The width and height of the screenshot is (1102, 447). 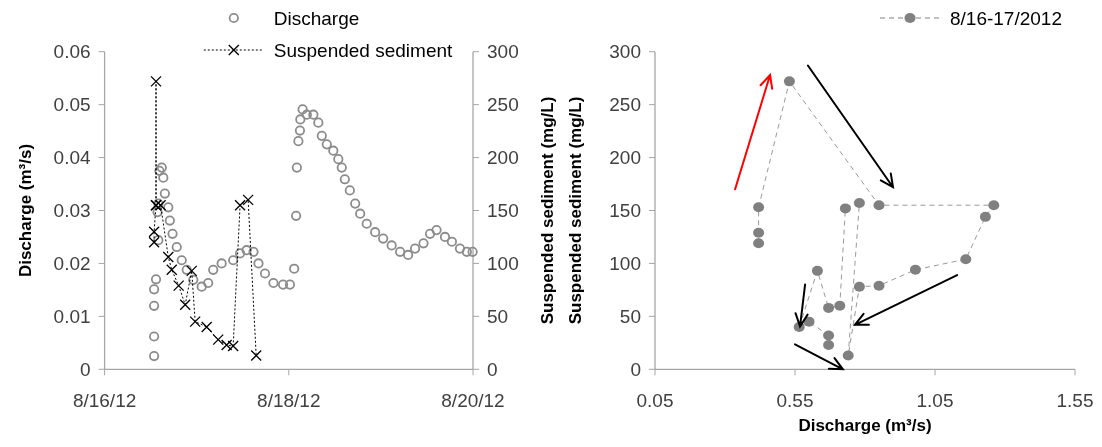 I want to click on y-tick-label: 0.03, so click(x=72, y=211).